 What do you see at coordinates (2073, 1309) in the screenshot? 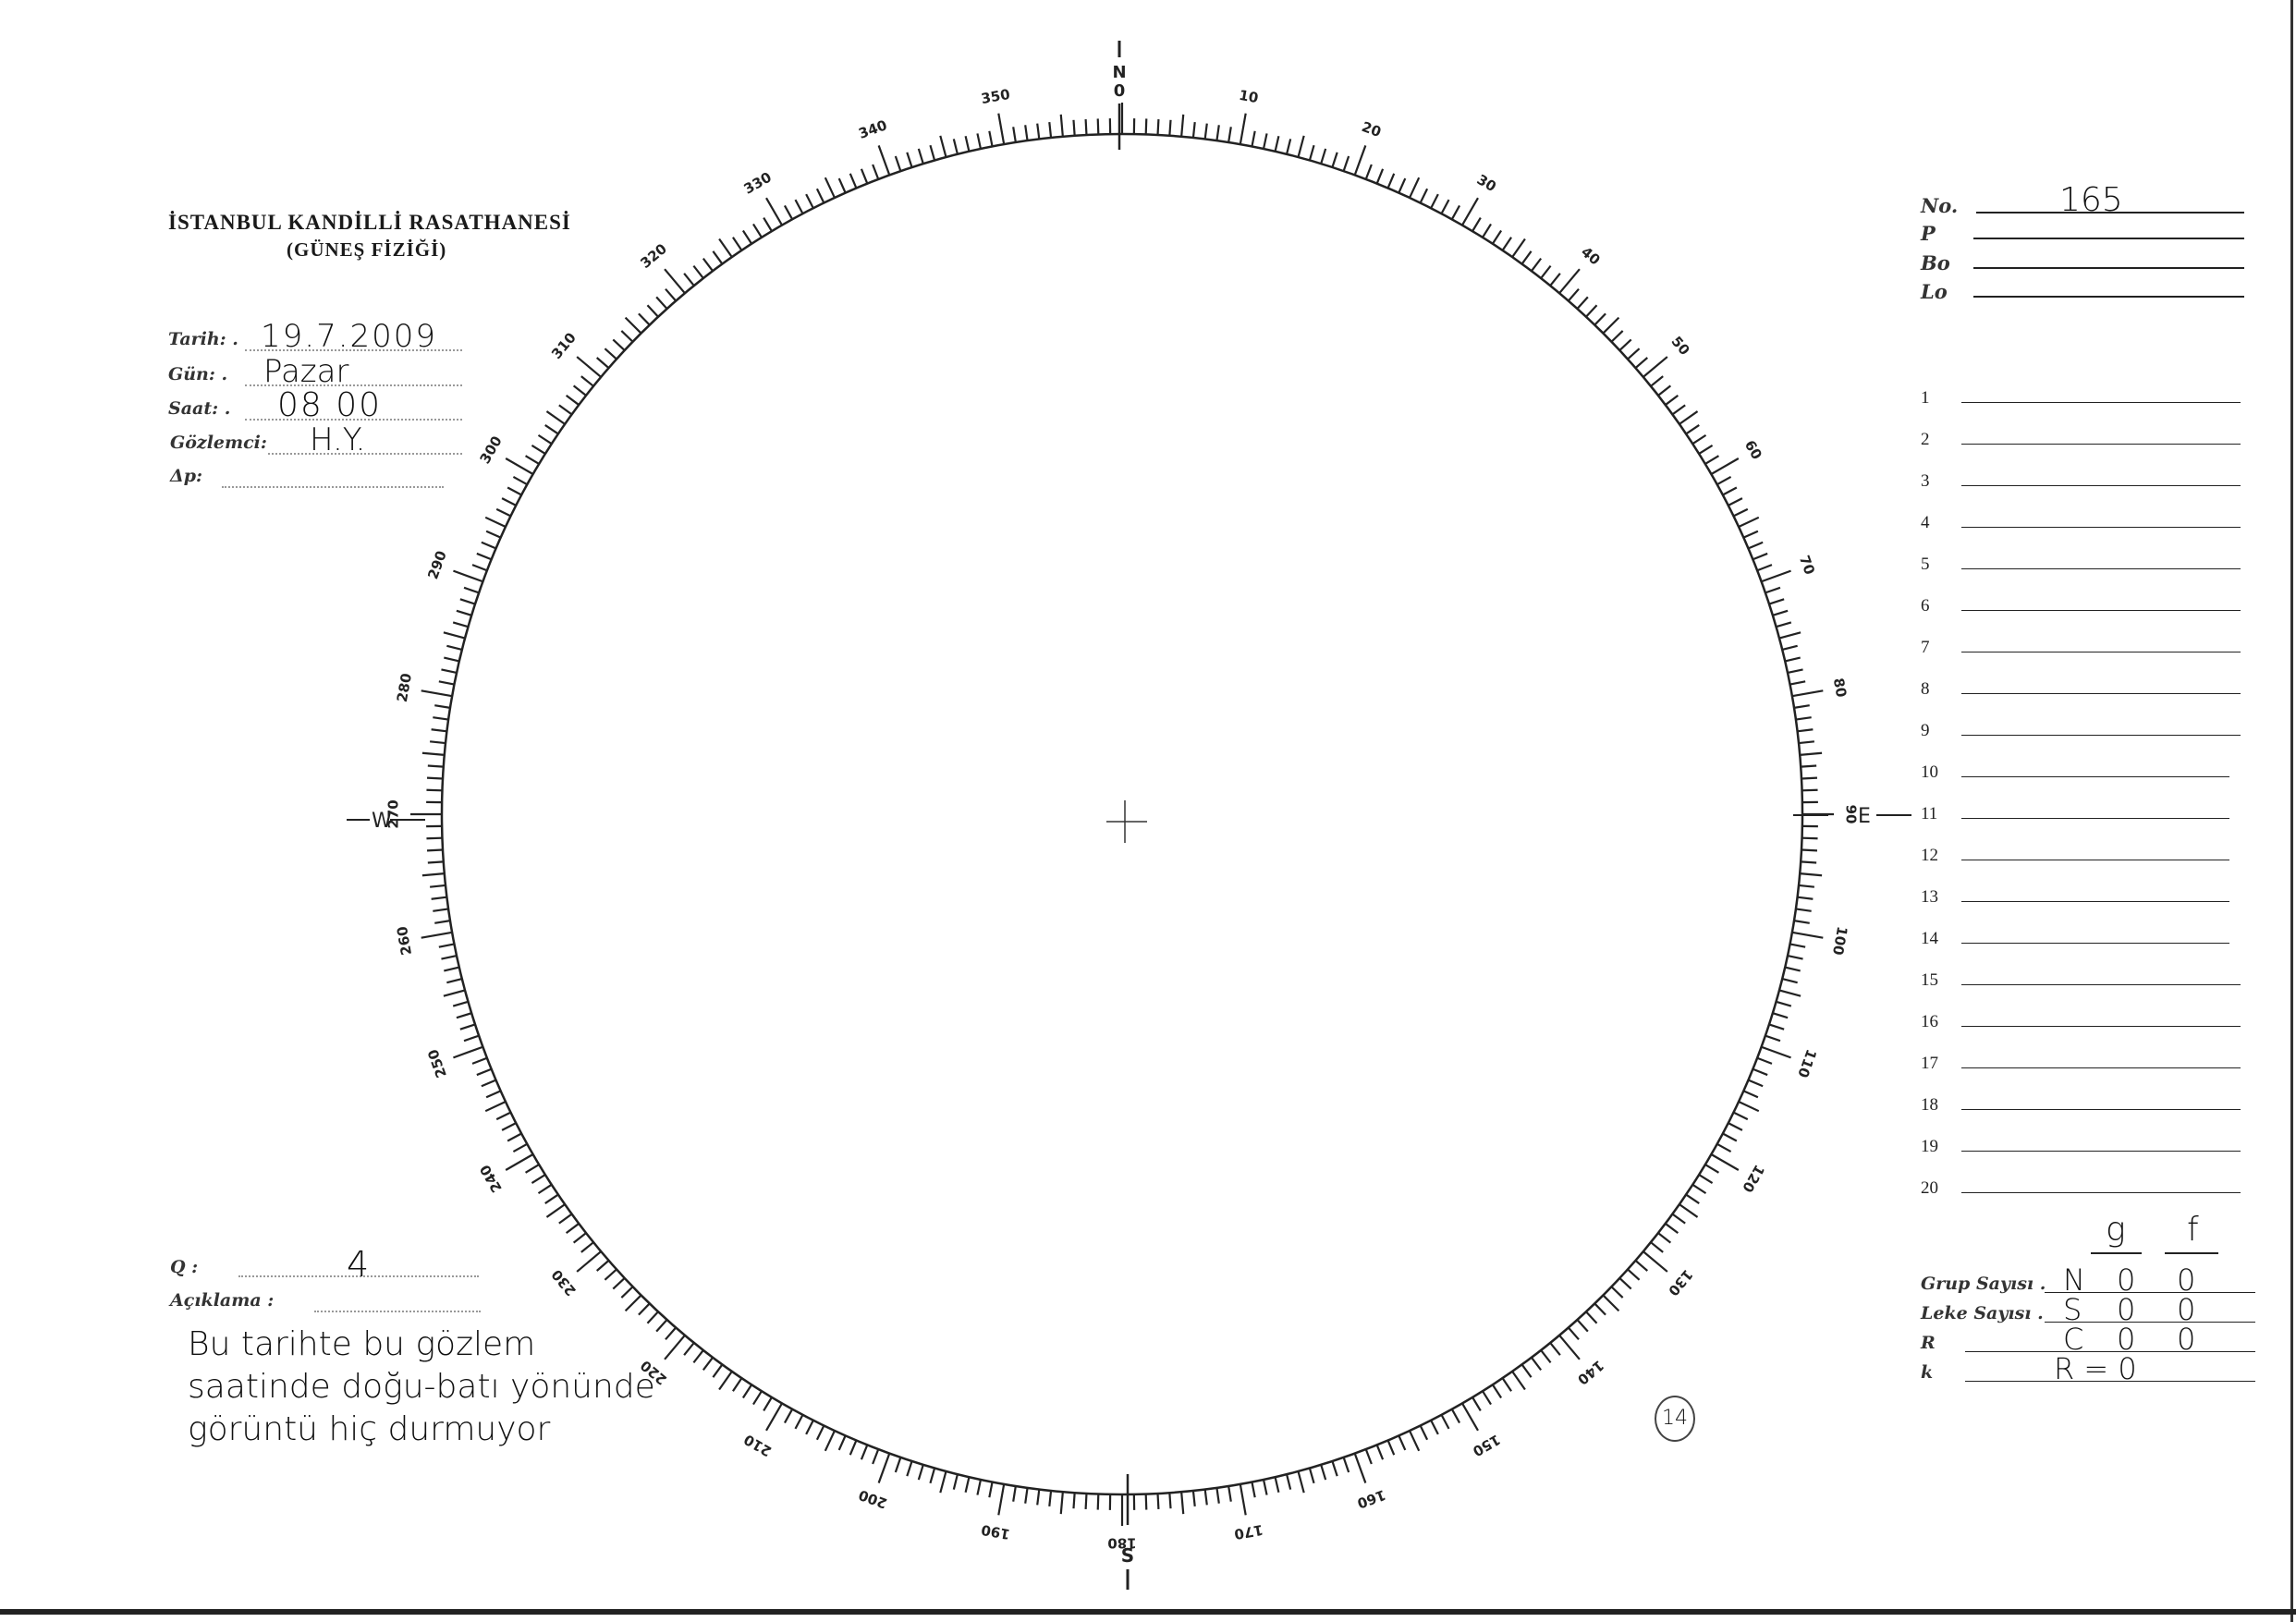
I see `hemisphere-value: S` at bounding box center [2073, 1309].